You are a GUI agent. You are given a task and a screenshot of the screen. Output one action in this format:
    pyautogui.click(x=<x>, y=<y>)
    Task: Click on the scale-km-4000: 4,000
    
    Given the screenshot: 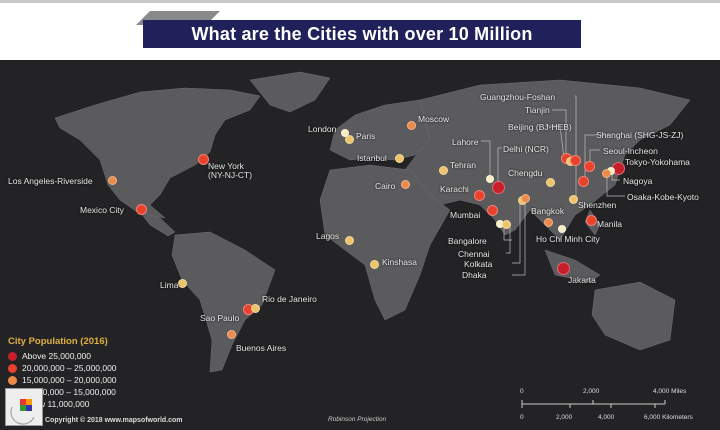 What is the action you would take?
    pyautogui.click(x=606, y=417)
    